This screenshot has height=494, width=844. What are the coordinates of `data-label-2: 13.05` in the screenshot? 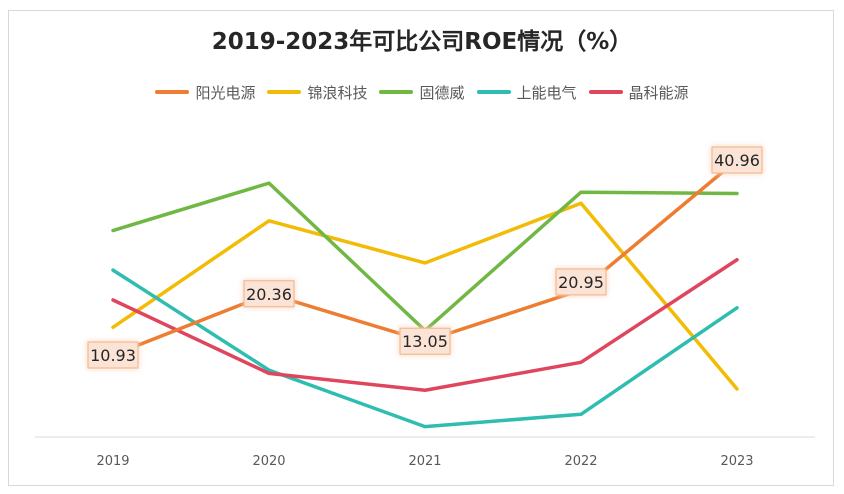 It's located at (425, 341).